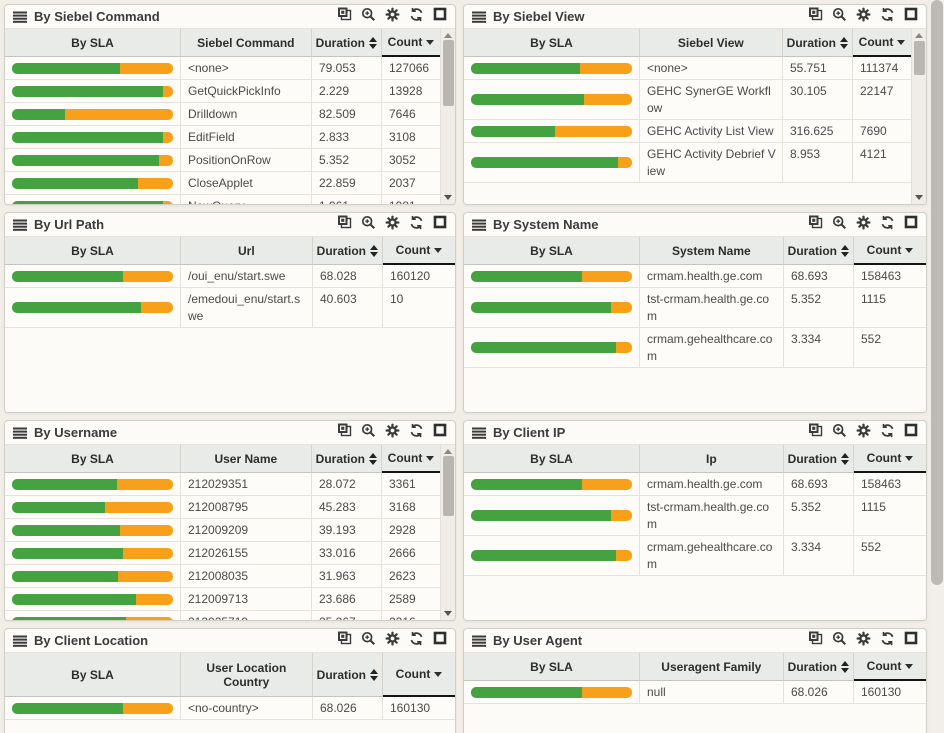  I want to click on page-scrollbar, so click(937, 366).